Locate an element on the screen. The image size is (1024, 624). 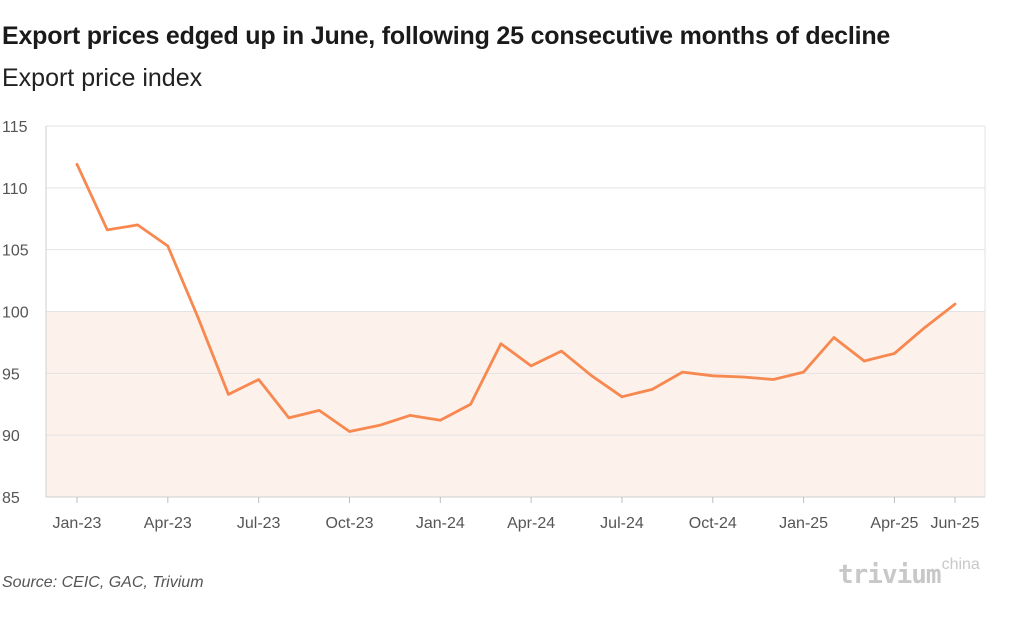
y-tick-label-95: 95 is located at coordinates (11, 374).